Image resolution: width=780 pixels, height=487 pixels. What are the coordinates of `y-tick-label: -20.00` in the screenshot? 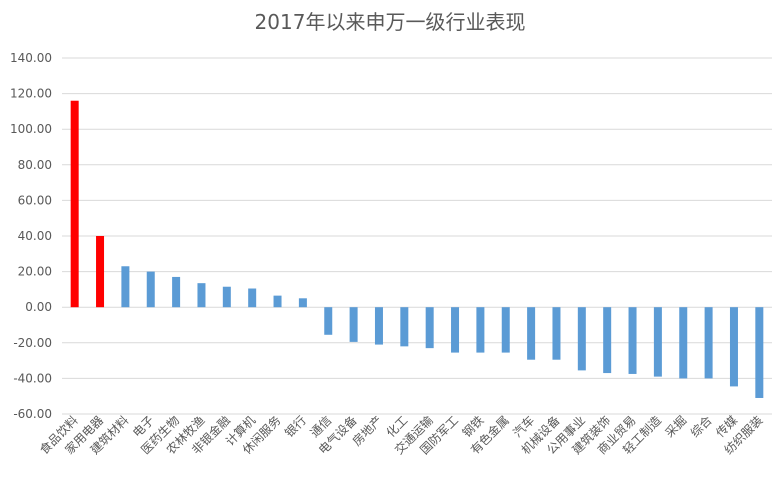 It's located at (32, 343).